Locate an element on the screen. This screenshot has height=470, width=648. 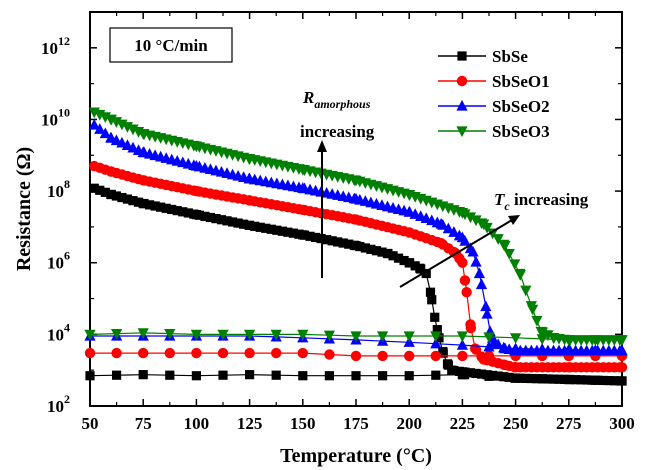
tc-annotation: Tc increasing is located at coordinates (494, 239).